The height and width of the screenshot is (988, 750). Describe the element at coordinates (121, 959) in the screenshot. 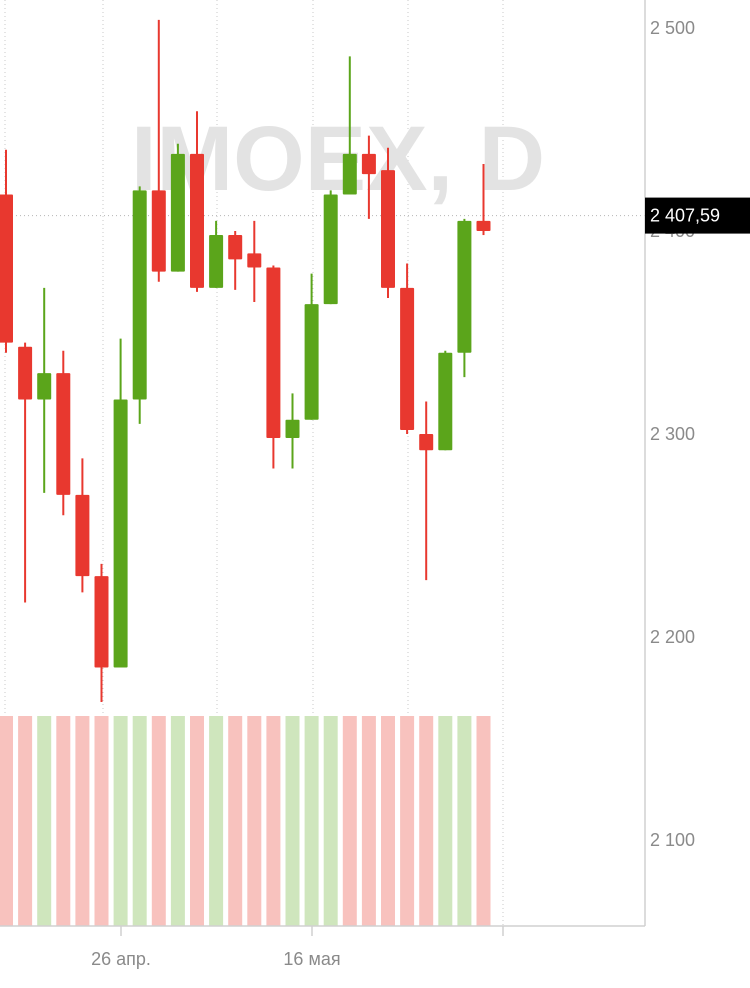

I see `x-tick-label: 26 апр.` at that location.